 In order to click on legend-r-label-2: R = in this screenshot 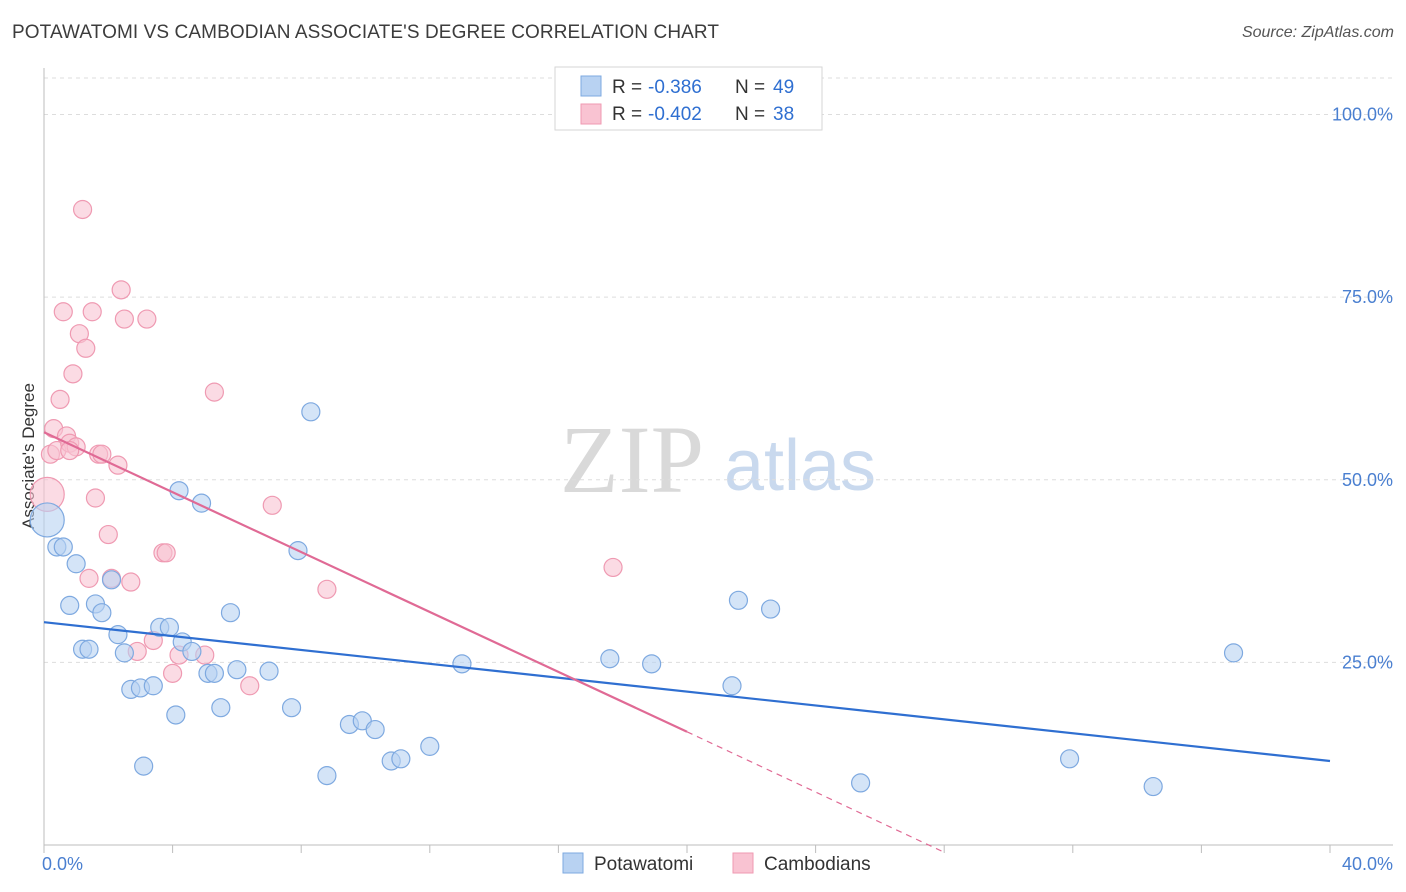, I will do `click(627, 114)`.